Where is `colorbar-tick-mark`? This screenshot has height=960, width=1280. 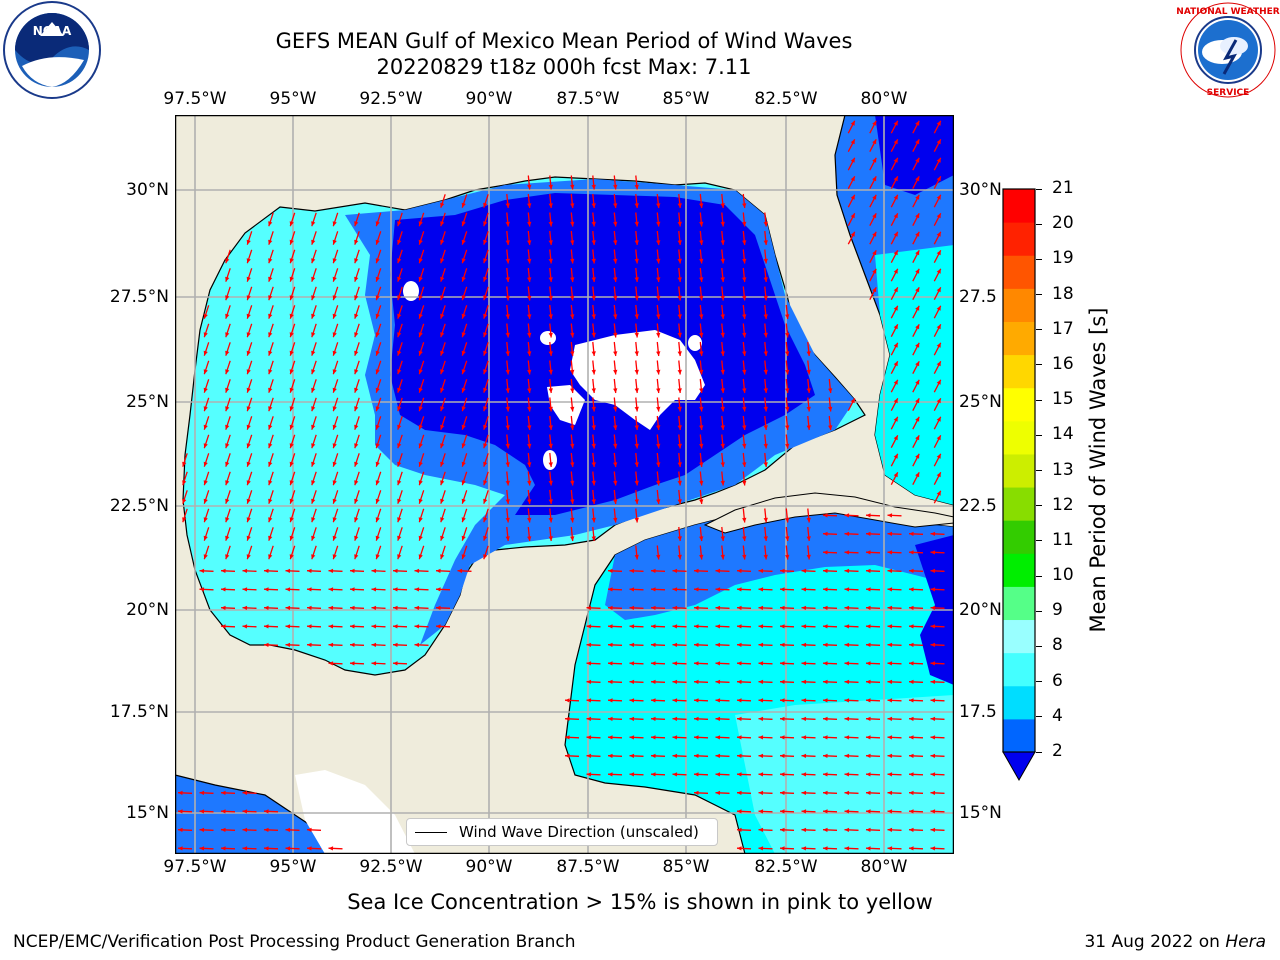
colorbar-tick-mark is located at coordinates (1039, 365).